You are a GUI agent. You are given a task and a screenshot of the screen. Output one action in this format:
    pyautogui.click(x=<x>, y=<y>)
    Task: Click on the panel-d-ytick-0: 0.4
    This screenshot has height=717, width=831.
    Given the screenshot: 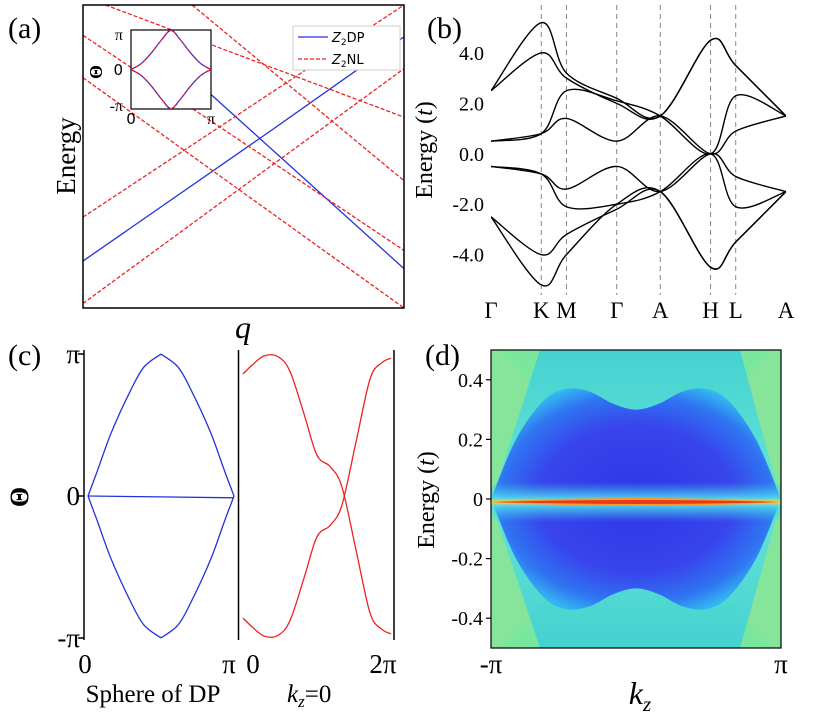 What is the action you would take?
    pyautogui.click(x=470, y=381)
    